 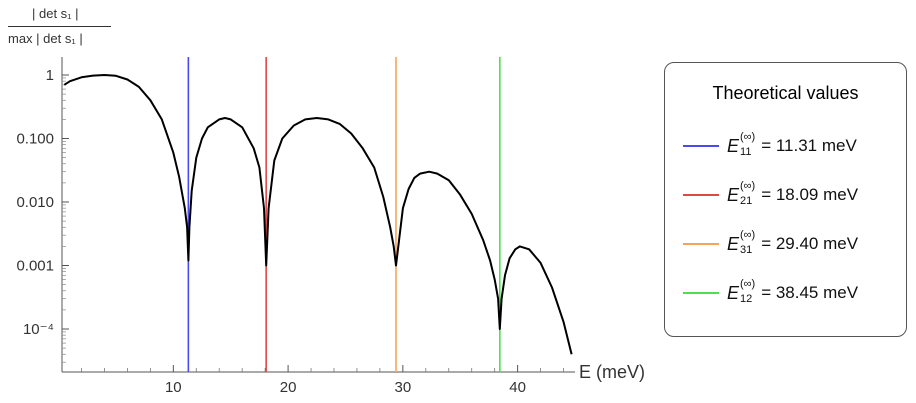 What do you see at coordinates (810, 243) in the screenshot?
I see `legend-value: = 29.40 meV` at bounding box center [810, 243].